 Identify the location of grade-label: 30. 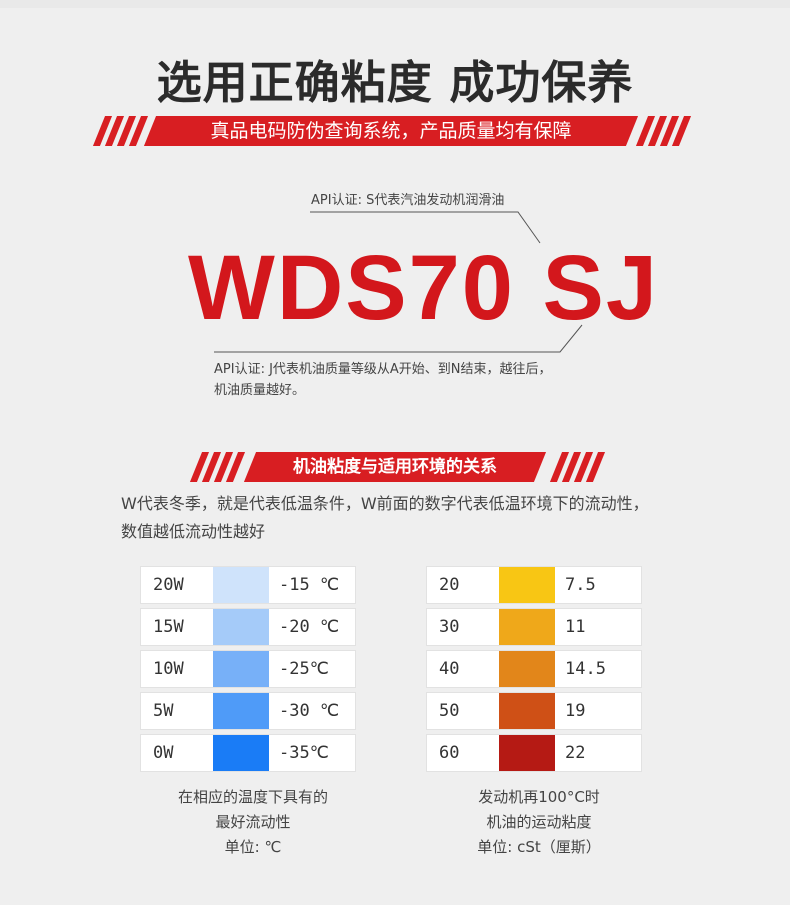
(449, 627).